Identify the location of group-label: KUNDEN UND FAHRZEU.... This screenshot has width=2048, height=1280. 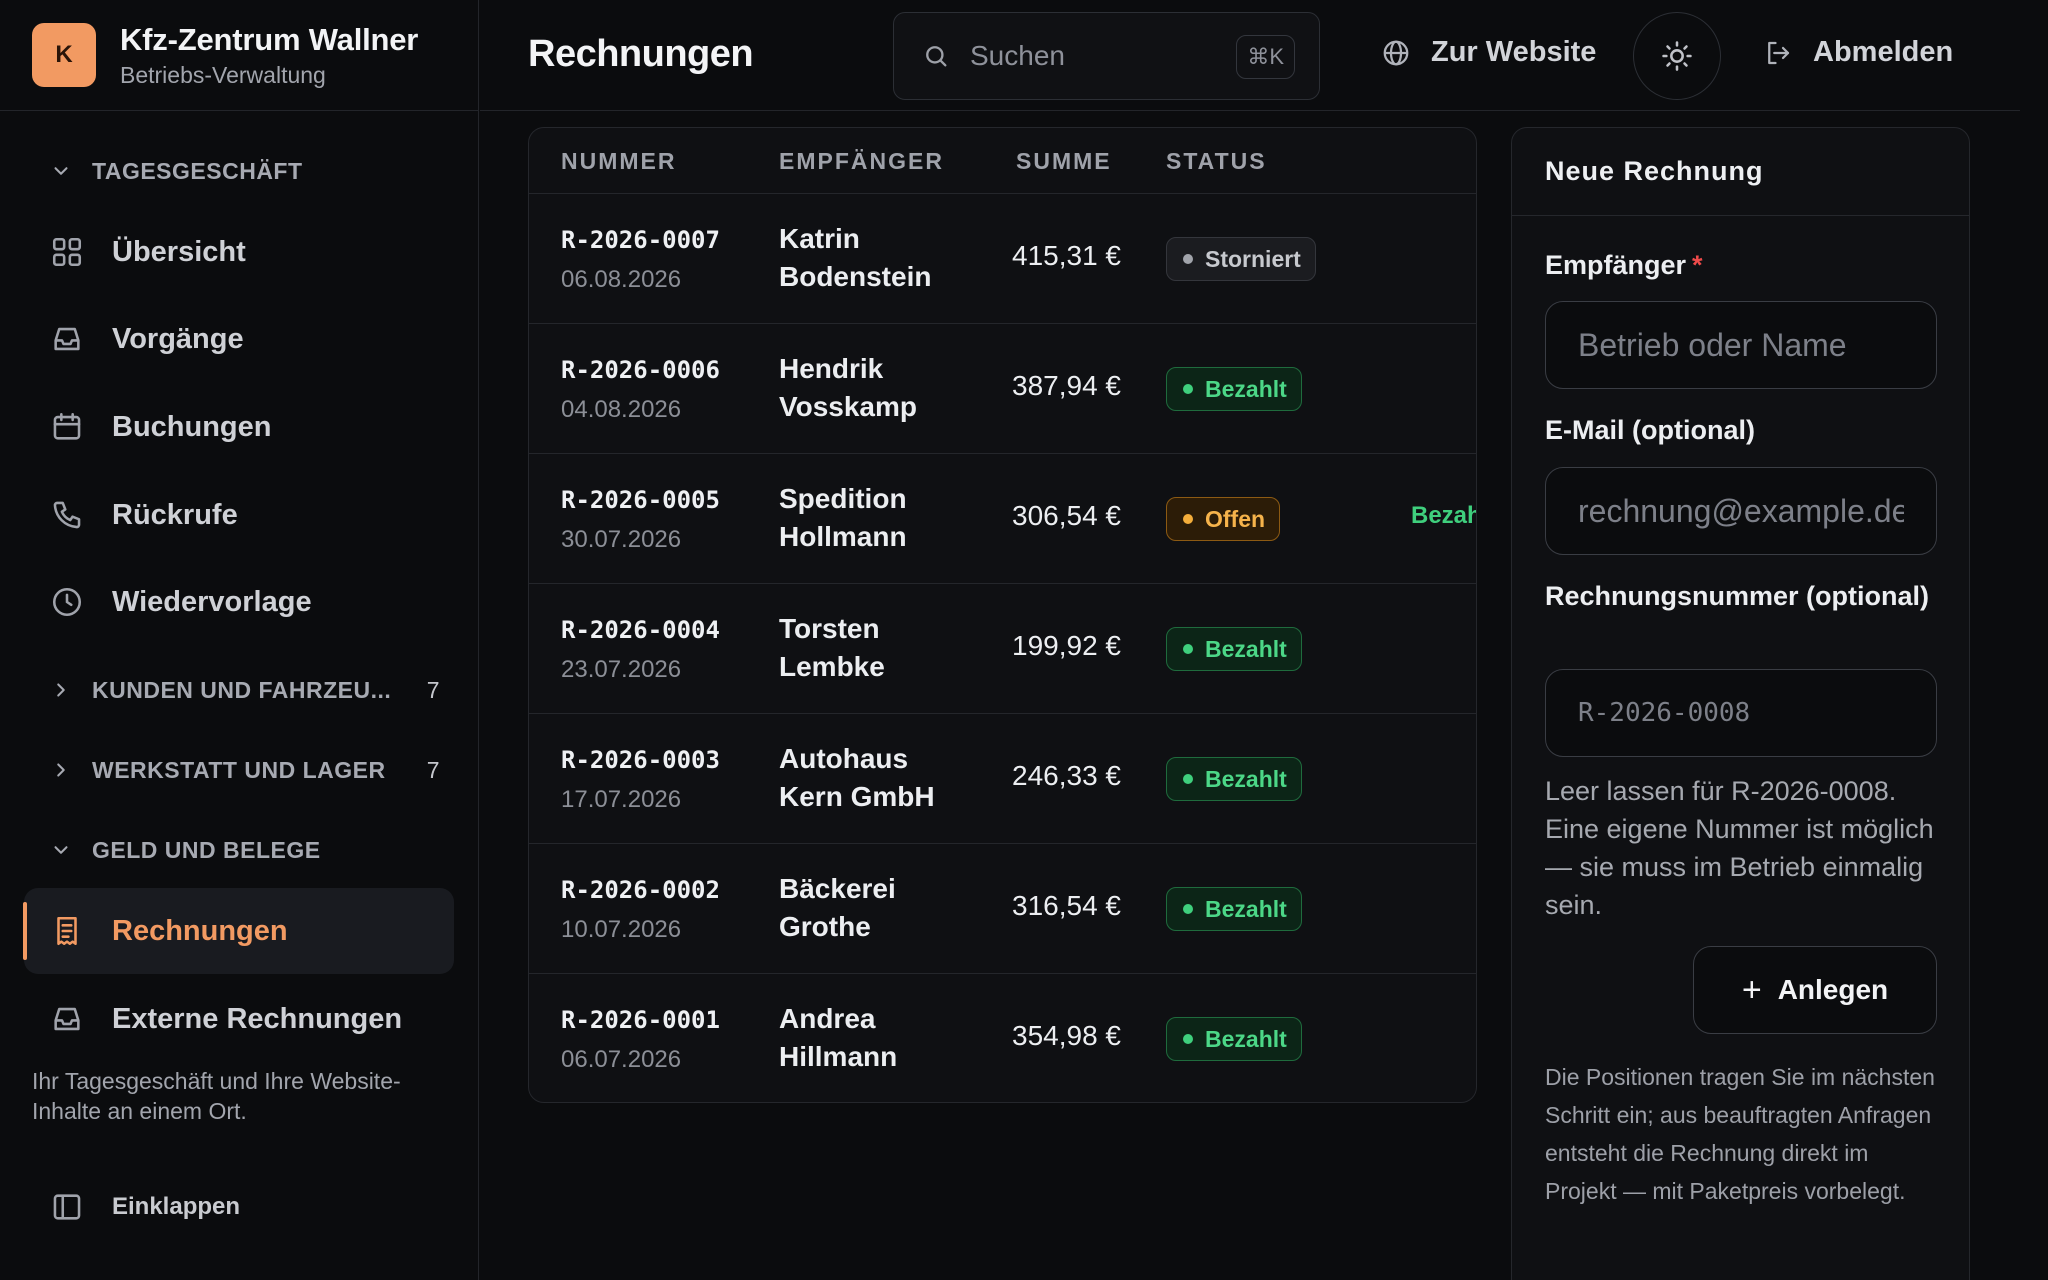
(242, 689).